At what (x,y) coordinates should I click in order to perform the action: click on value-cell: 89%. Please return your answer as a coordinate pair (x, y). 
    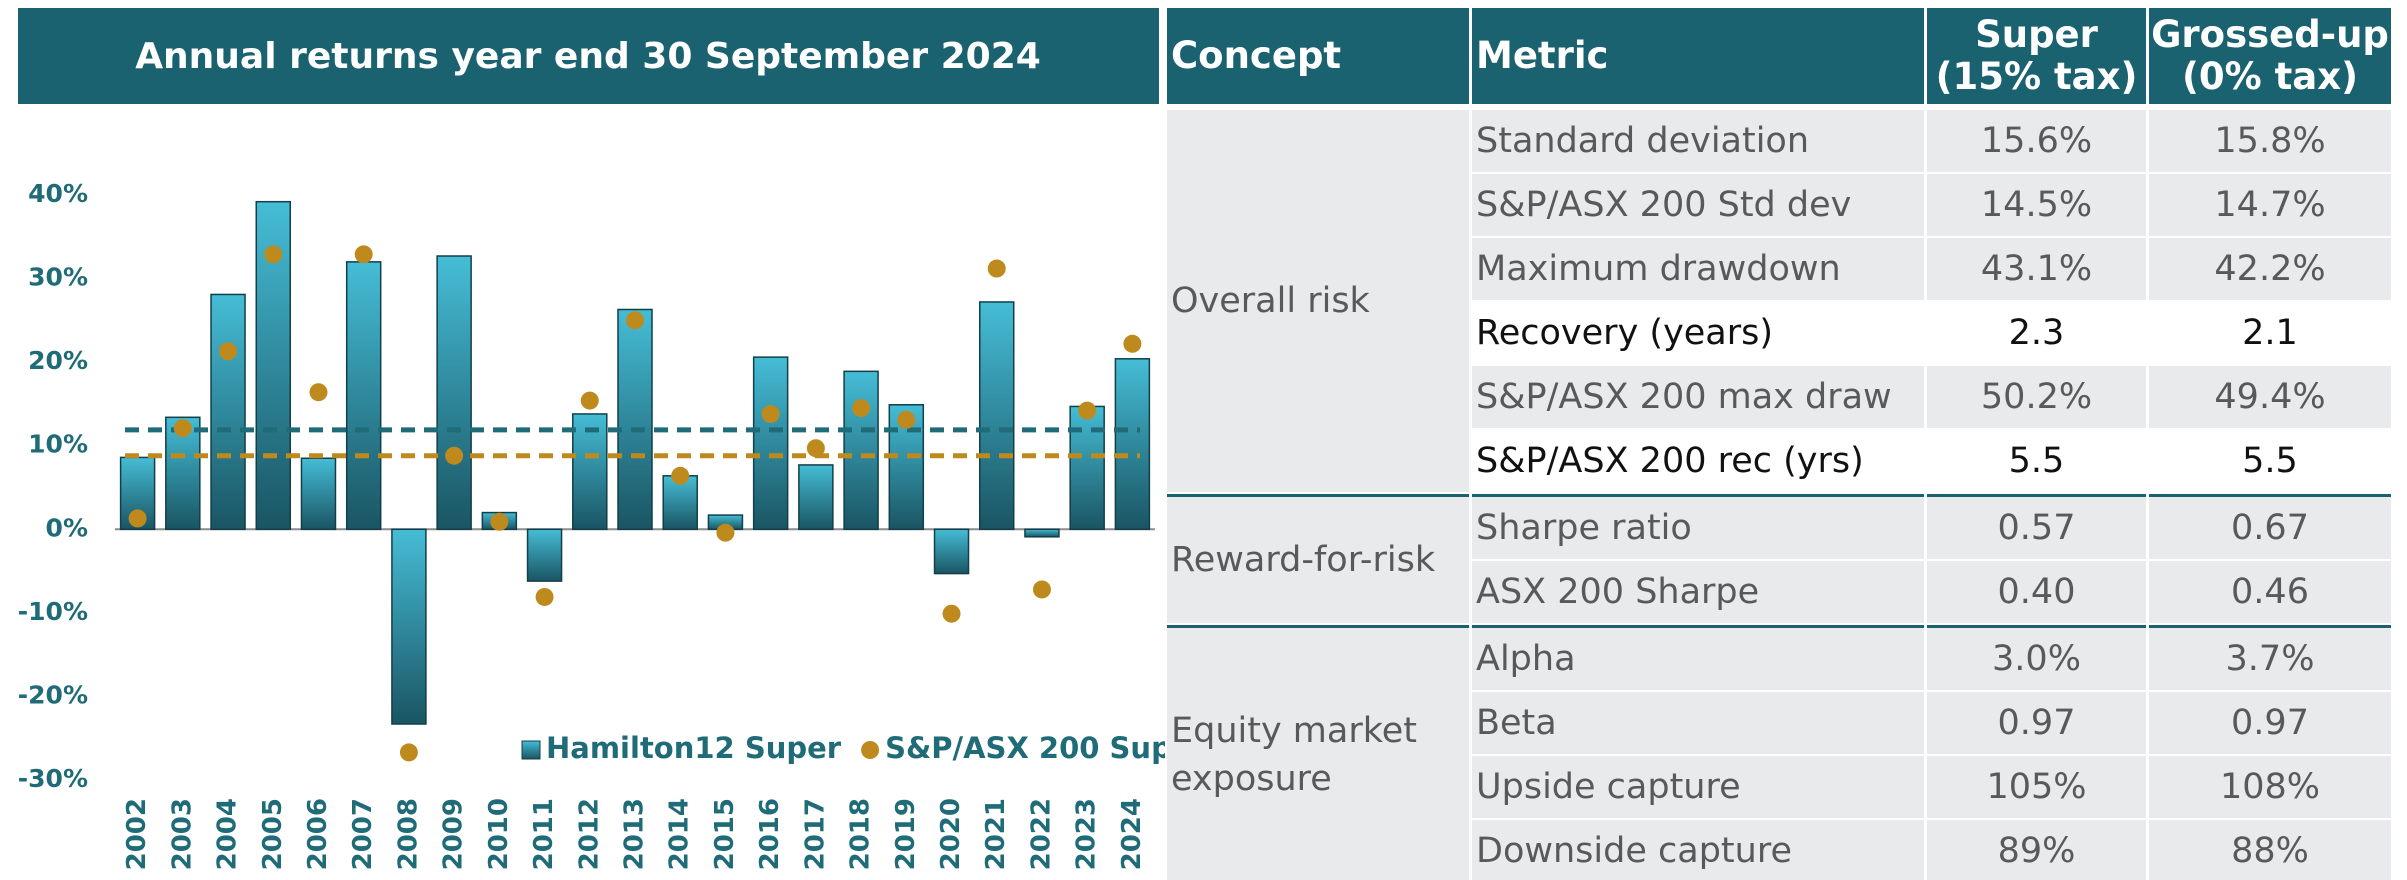
    Looking at the image, I should click on (2036, 850).